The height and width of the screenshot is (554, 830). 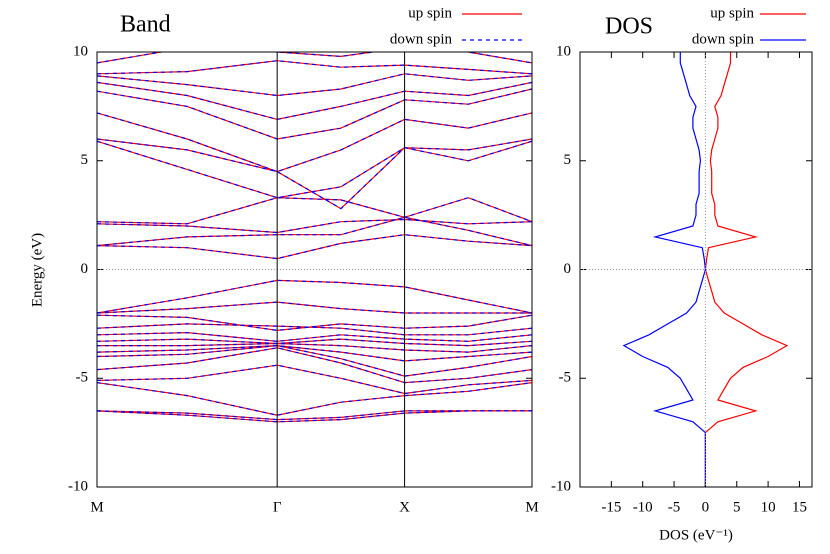 I want to click on x-tick-label: 5, so click(x=737, y=507).